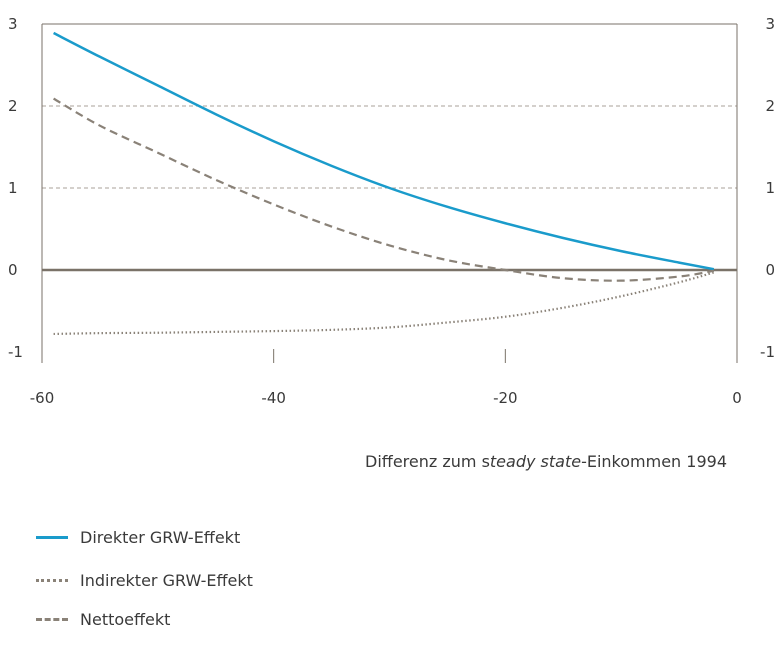 This screenshot has width=781, height=647. Describe the element at coordinates (125, 619) in the screenshot. I see `legend-label-net: Nettoeffekt` at that location.